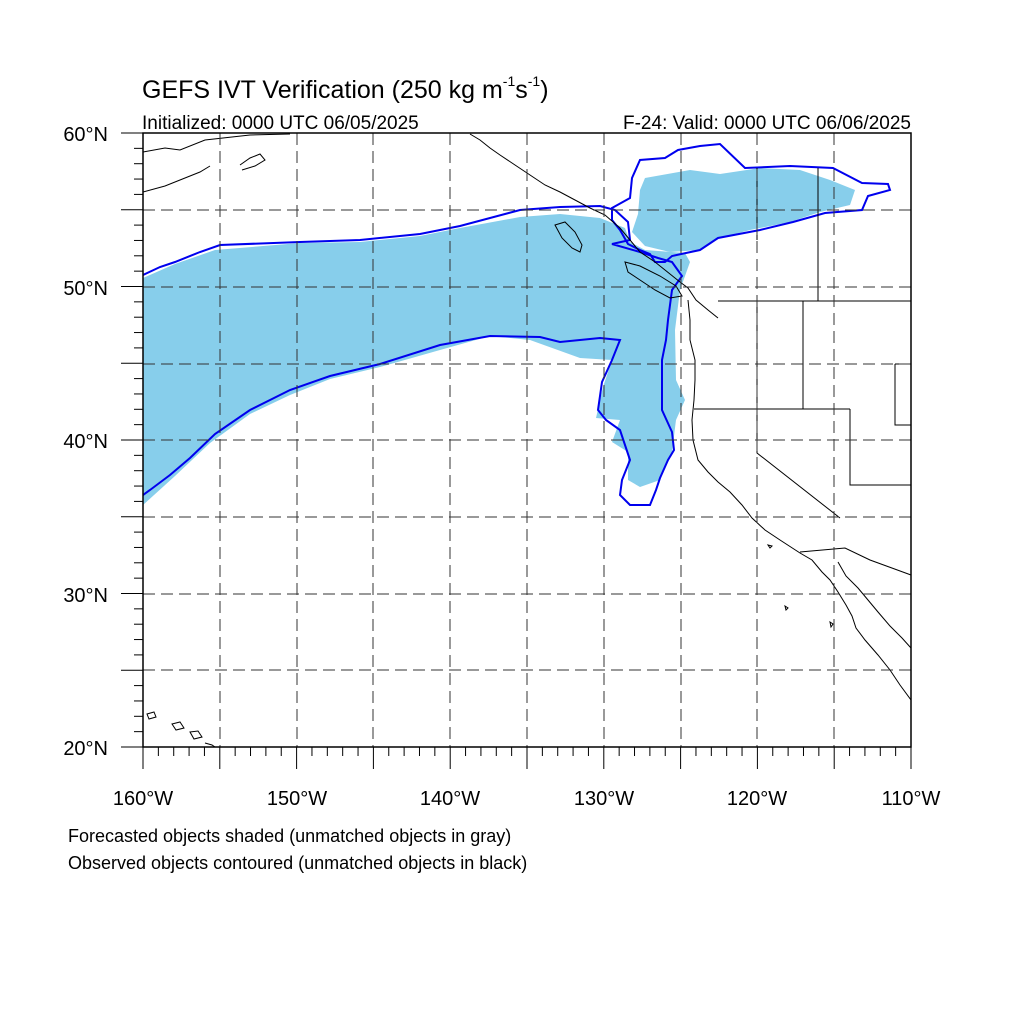  Describe the element at coordinates (85, 135) in the screenshot. I see `lat-label: 60°N` at that location.